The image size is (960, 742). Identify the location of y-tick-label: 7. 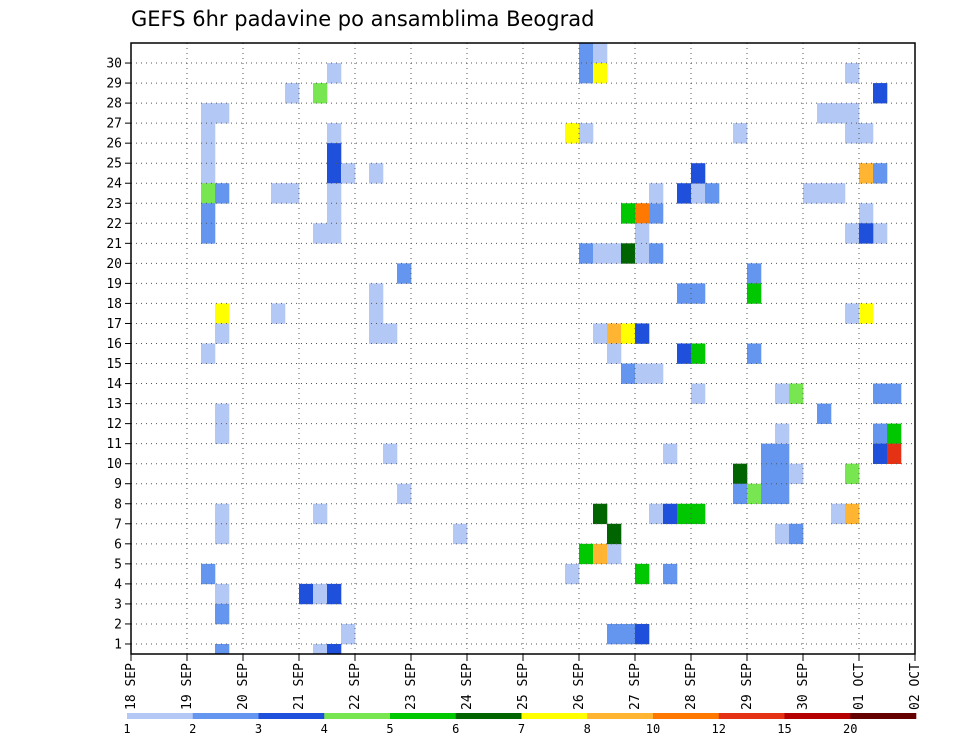
(118, 524).